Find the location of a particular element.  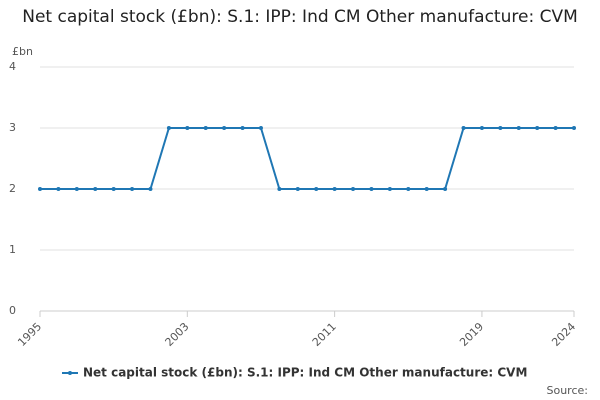

source: Source: is located at coordinates (568, 390).